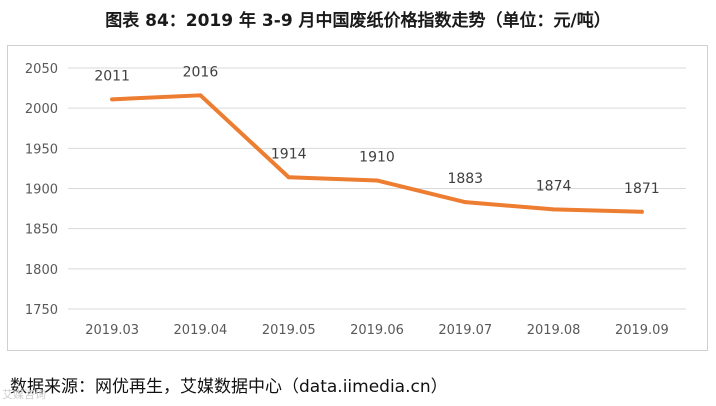 The image size is (716, 406). I want to click on data-label: 2011, so click(112, 76).